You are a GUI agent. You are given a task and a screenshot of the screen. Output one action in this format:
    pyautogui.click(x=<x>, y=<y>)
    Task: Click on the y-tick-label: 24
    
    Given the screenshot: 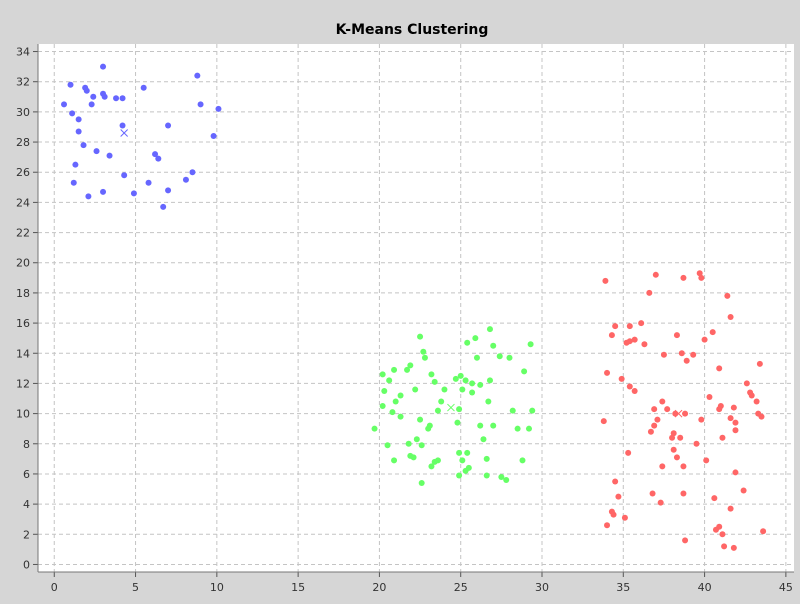 What is the action you would take?
    pyautogui.click(x=23, y=202)
    